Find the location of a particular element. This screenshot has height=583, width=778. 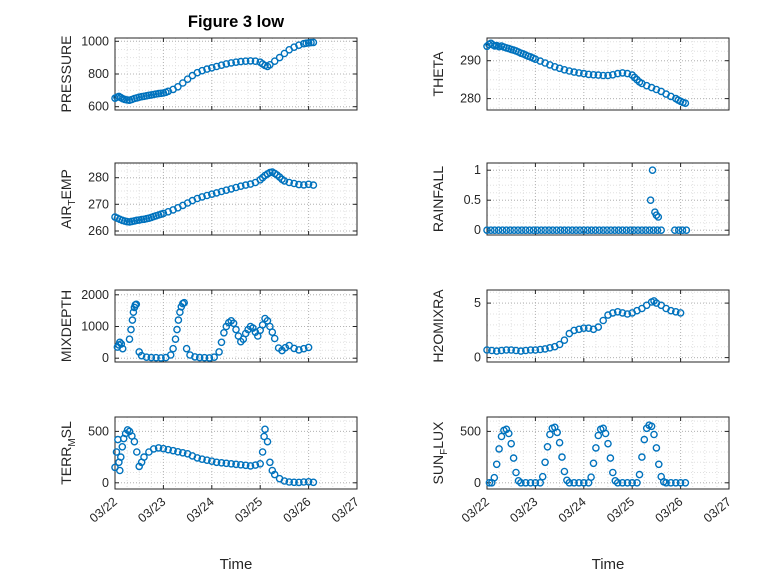

y-tick-label: 2000 is located at coordinates (95, 295).